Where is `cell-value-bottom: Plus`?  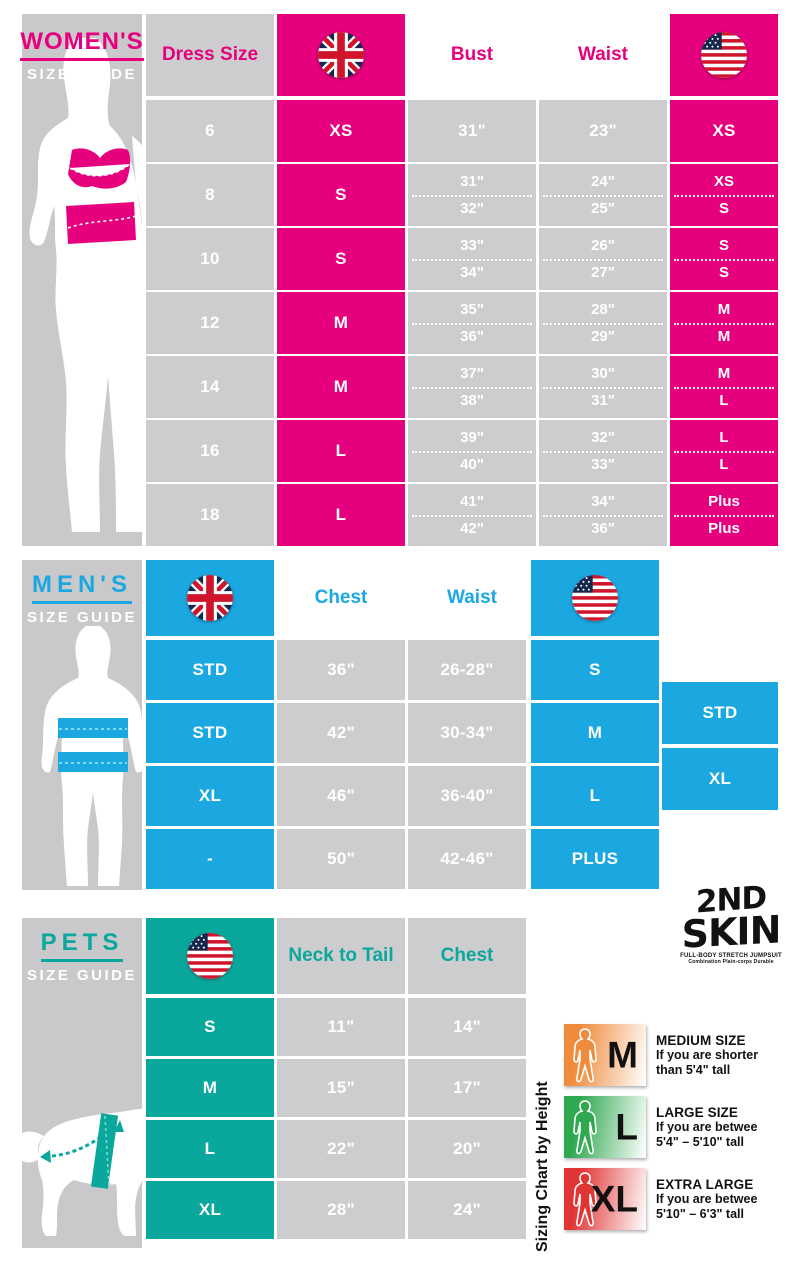 cell-value-bottom: Plus is located at coordinates (724, 528).